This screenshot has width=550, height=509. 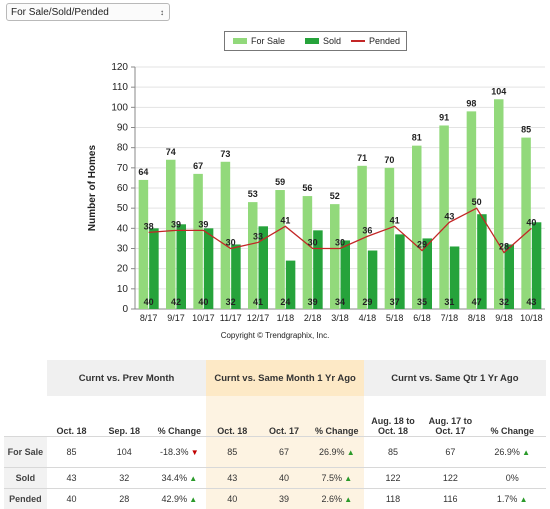 What do you see at coordinates (25, 452) in the screenshot?
I see `row-label: For Sale` at bounding box center [25, 452].